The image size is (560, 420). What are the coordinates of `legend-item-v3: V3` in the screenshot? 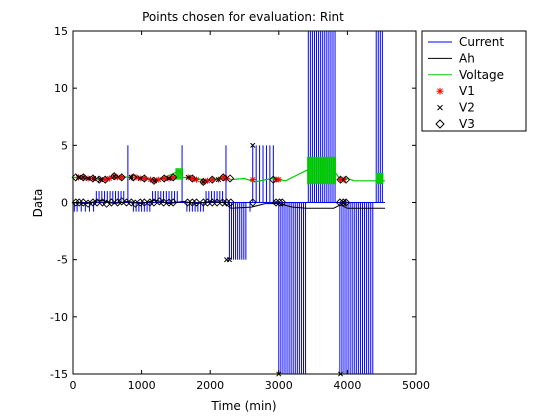 It's located at (455, 124).